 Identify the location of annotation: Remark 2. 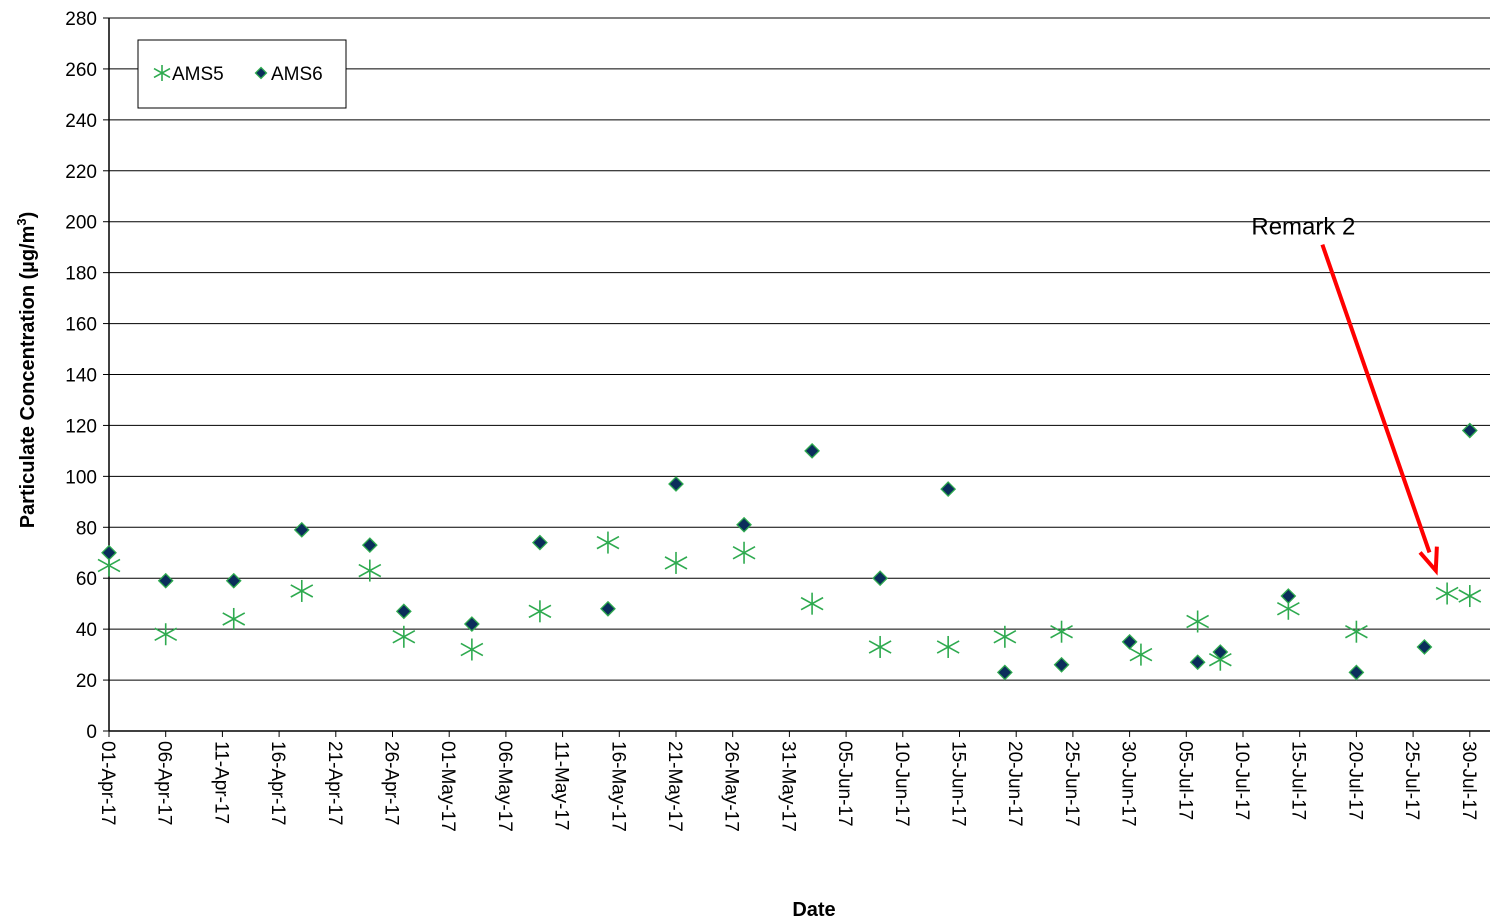
(1345, 394).